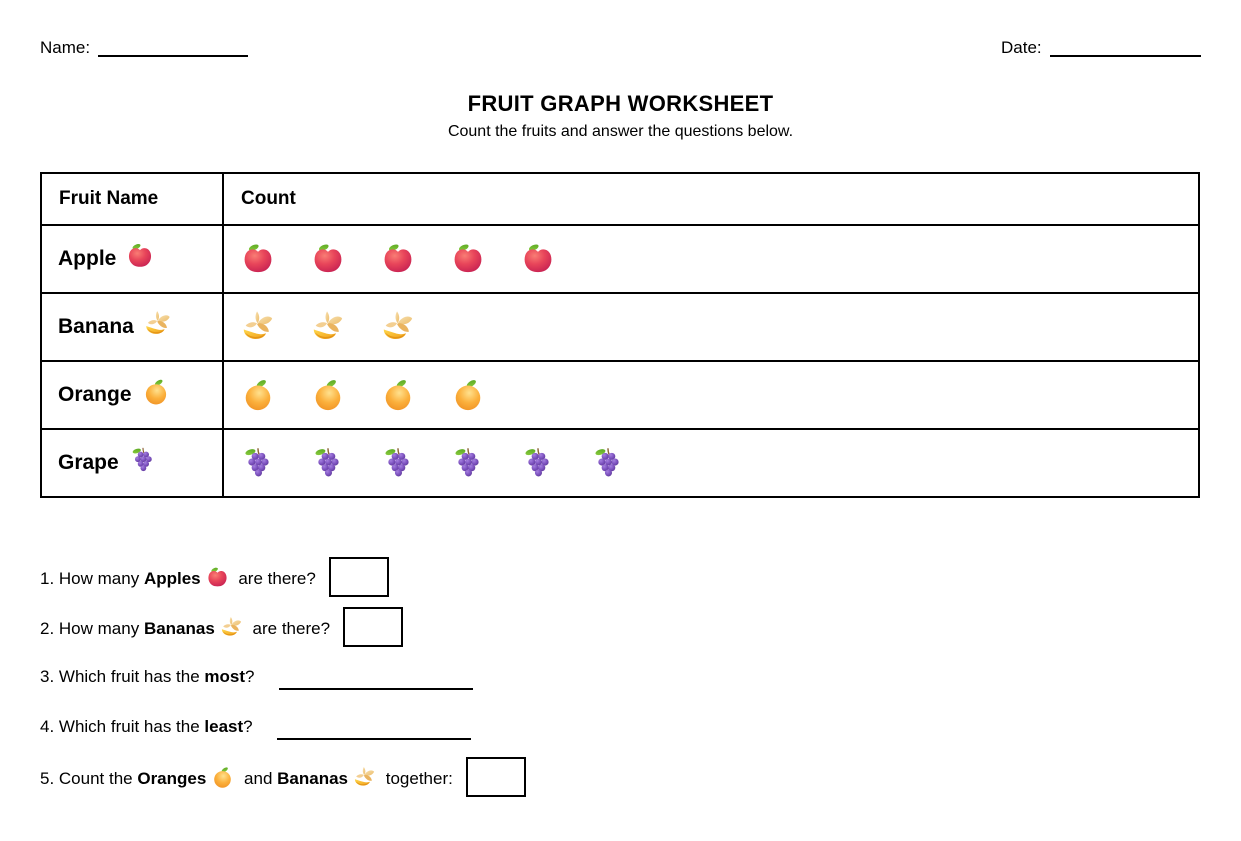 The width and height of the screenshot is (1241, 841). I want to click on question-text-segment: most, so click(225, 676).